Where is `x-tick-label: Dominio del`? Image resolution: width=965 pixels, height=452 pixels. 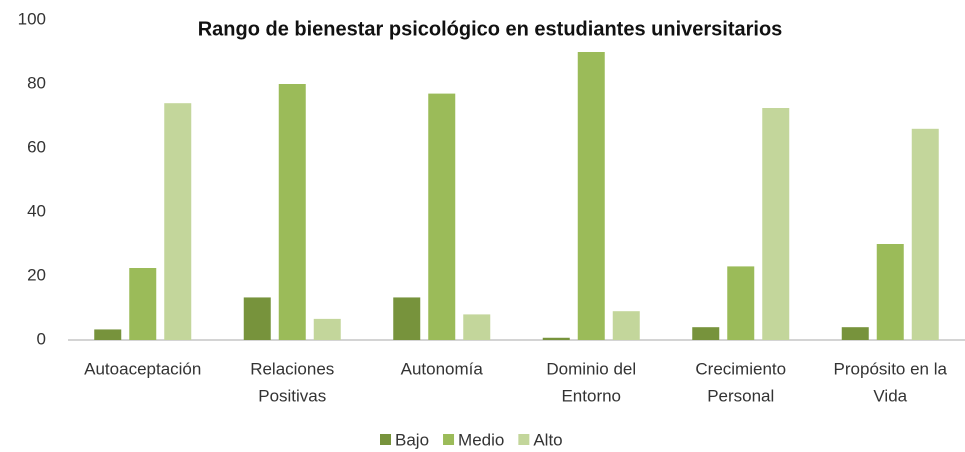 x-tick-label: Dominio del is located at coordinates (591, 368).